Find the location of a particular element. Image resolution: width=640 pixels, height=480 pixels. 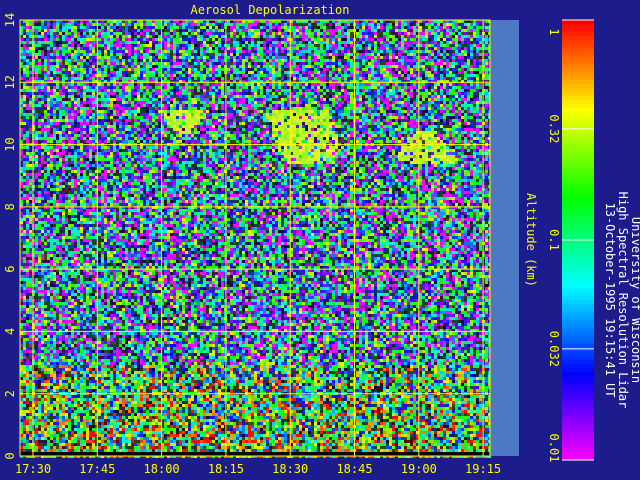

x-tick-label: 18:15 is located at coordinates (226, 469).